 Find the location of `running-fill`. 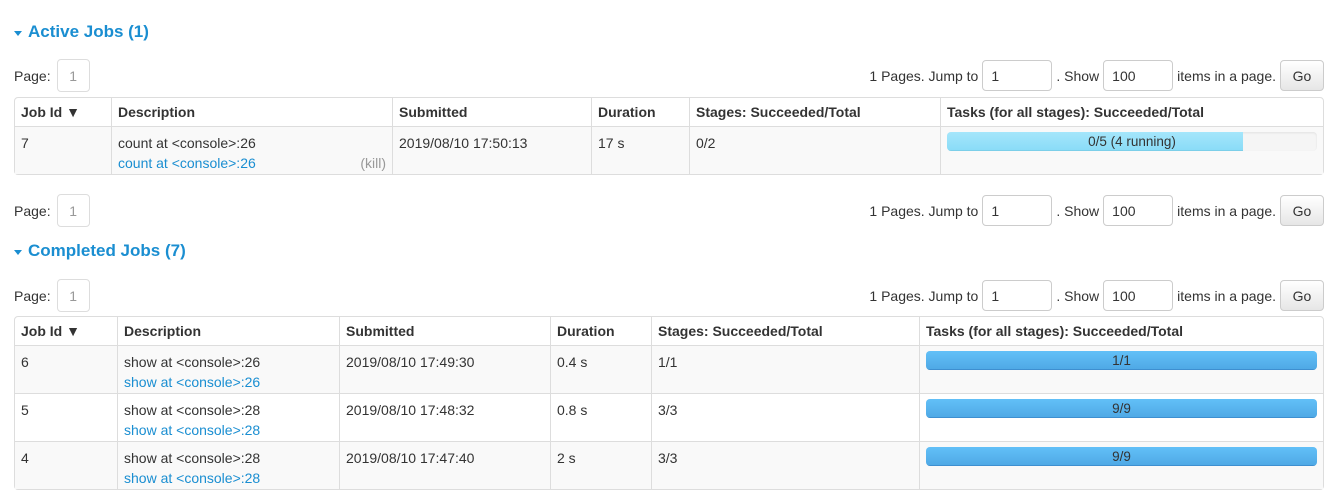

running-fill is located at coordinates (1095, 141).